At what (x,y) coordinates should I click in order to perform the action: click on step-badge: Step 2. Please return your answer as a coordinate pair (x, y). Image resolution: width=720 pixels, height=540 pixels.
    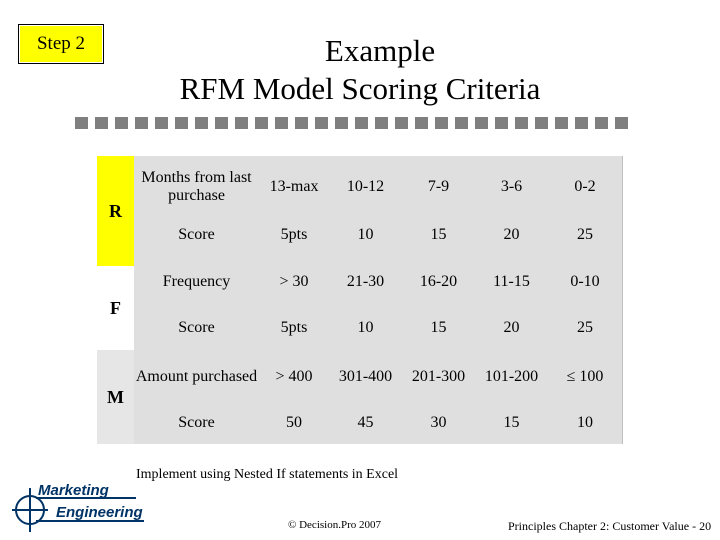
    Looking at the image, I should click on (61, 44).